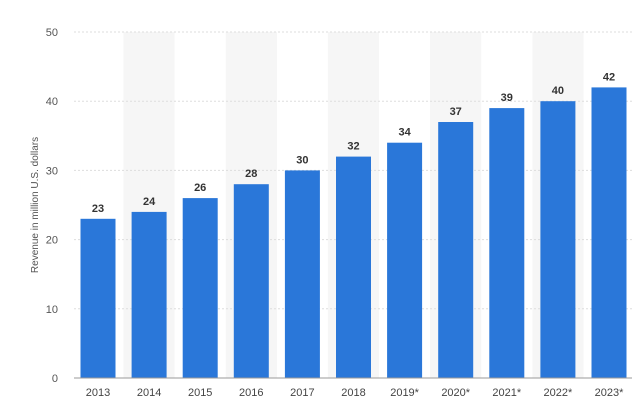 This screenshot has width=640, height=404. What do you see at coordinates (405, 260) in the screenshot?
I see `bar-2019*` at bounding box center [405, 260].